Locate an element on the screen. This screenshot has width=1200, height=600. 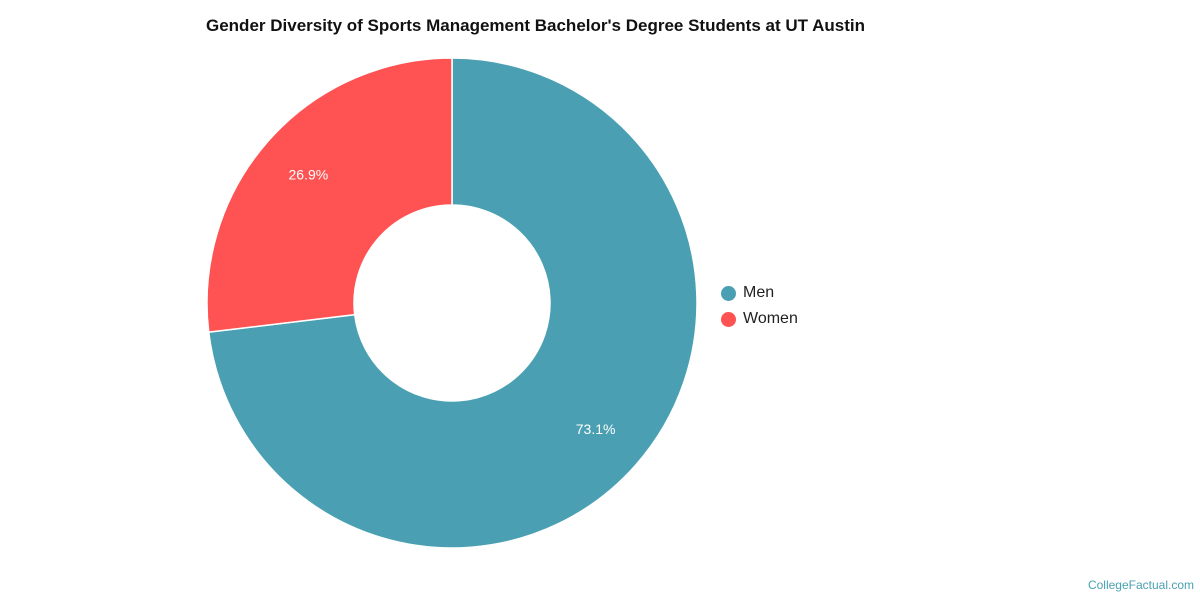
legend-item-men: Men is located at coordinates (759, 293).